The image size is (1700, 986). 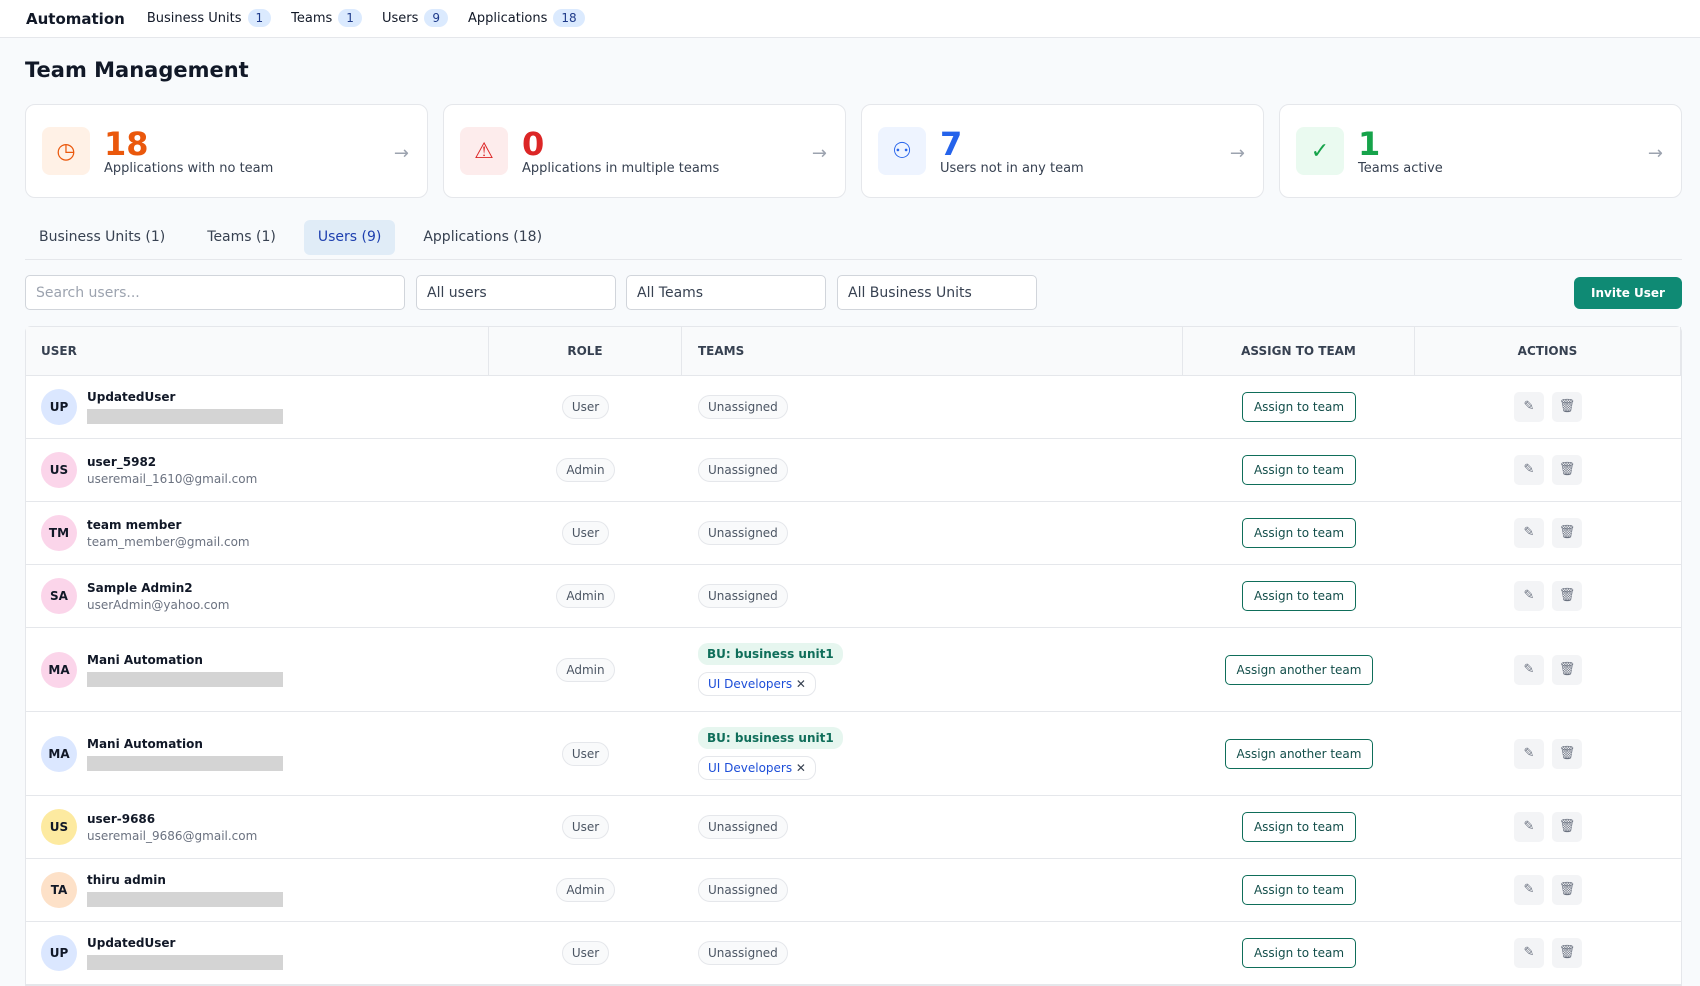 What do you see at coordinates (349, 237) in the screenshot?
I see `tab: Users (9)` at bounding box center [349, 237].